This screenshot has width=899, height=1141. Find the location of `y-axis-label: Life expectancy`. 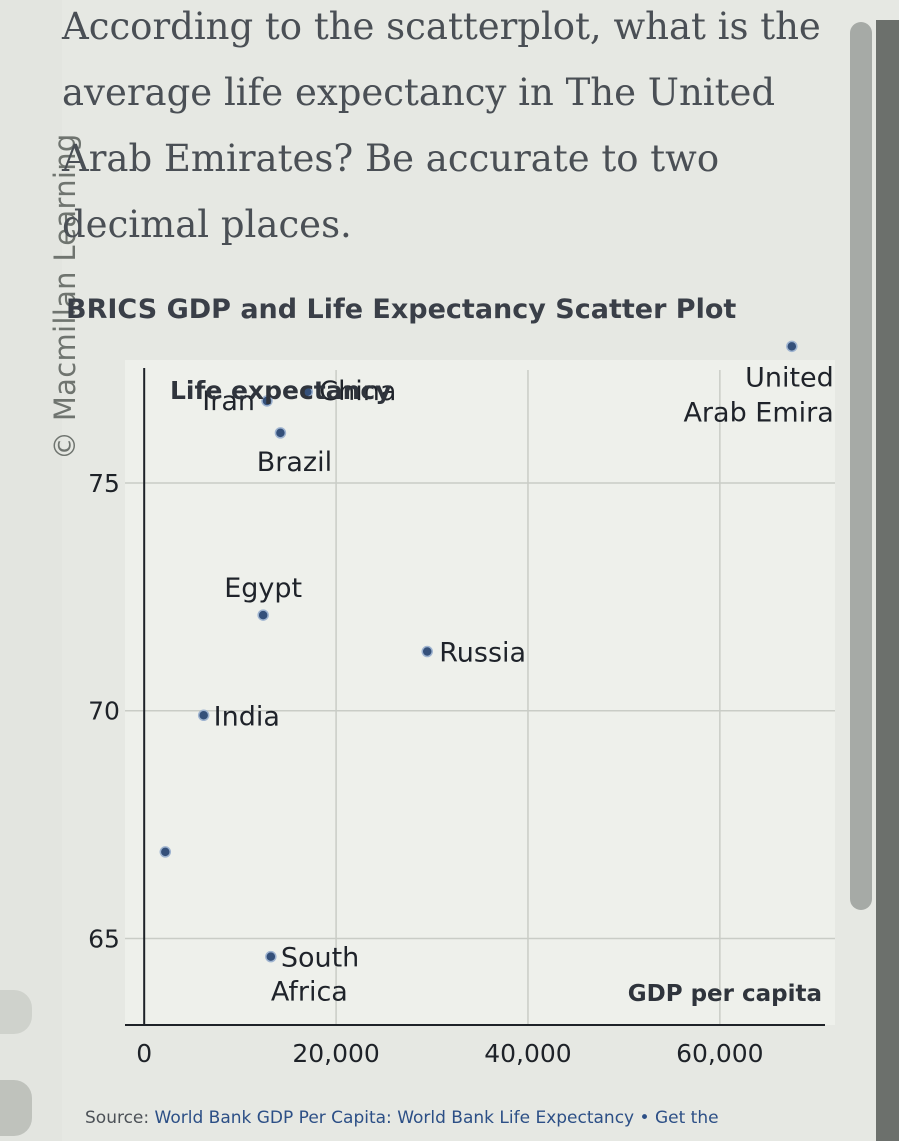

y-axis-label: Life expectancy is located at coordinates (281, 390).